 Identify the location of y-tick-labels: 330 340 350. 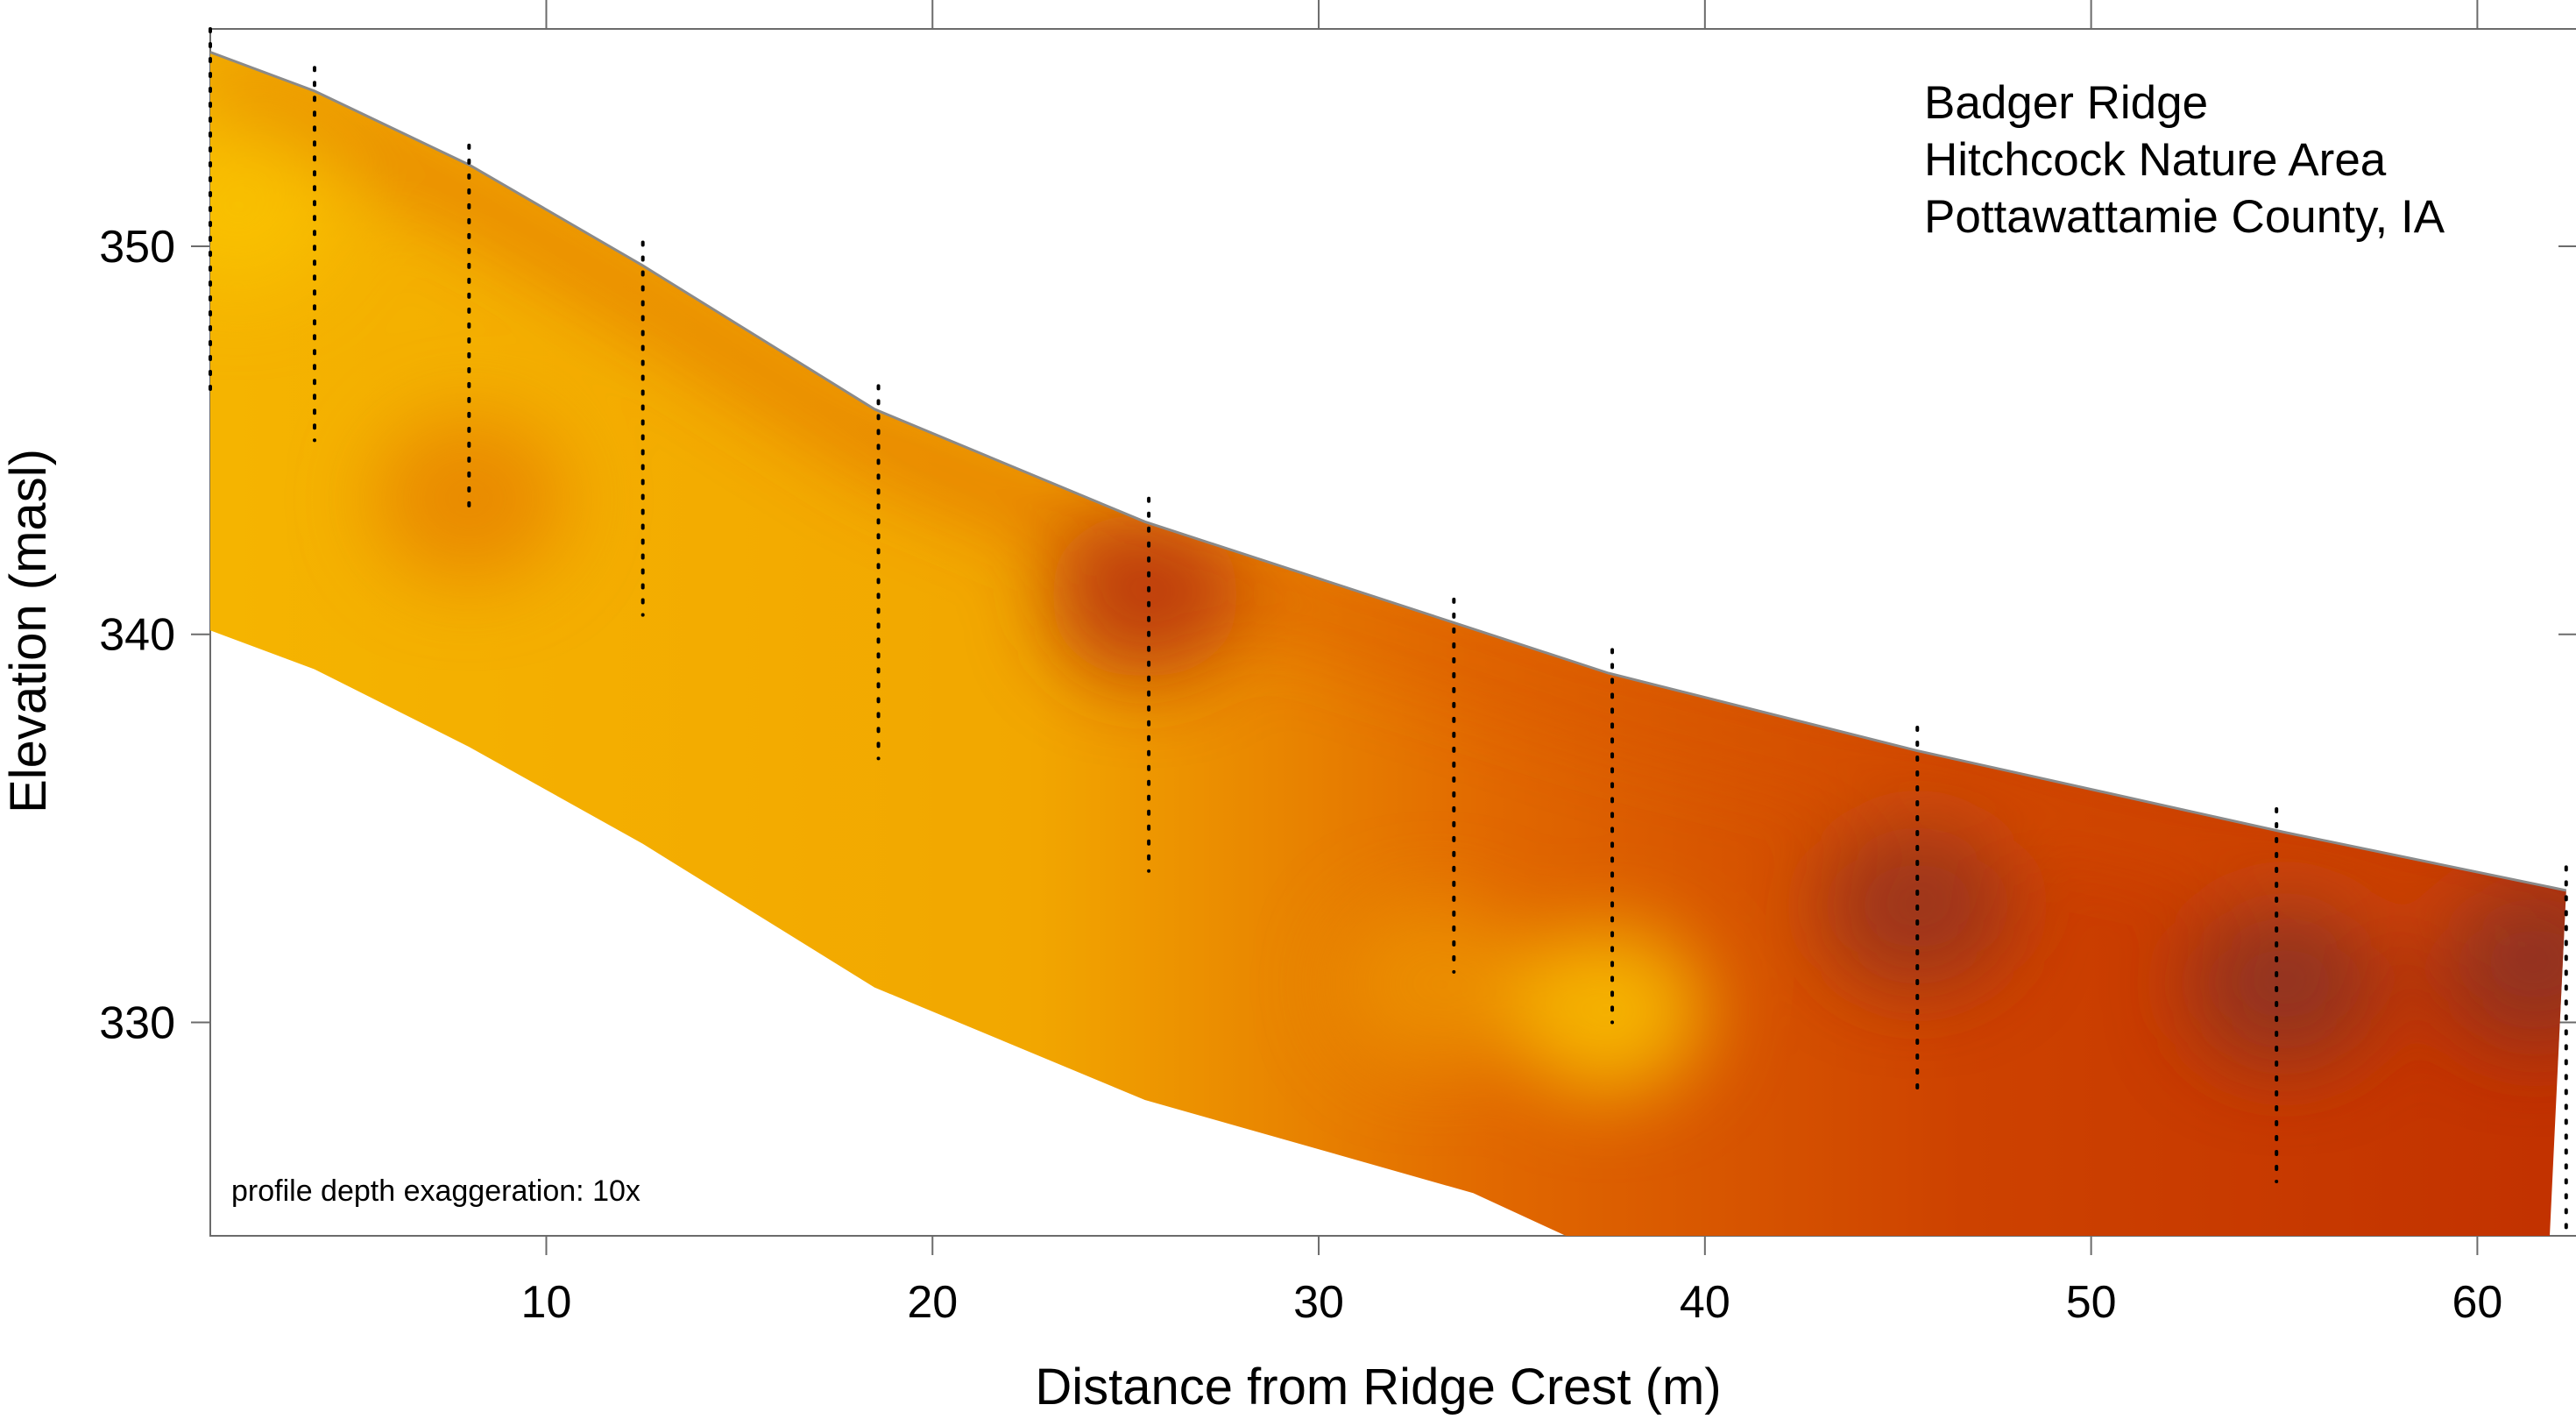
(137, 635).